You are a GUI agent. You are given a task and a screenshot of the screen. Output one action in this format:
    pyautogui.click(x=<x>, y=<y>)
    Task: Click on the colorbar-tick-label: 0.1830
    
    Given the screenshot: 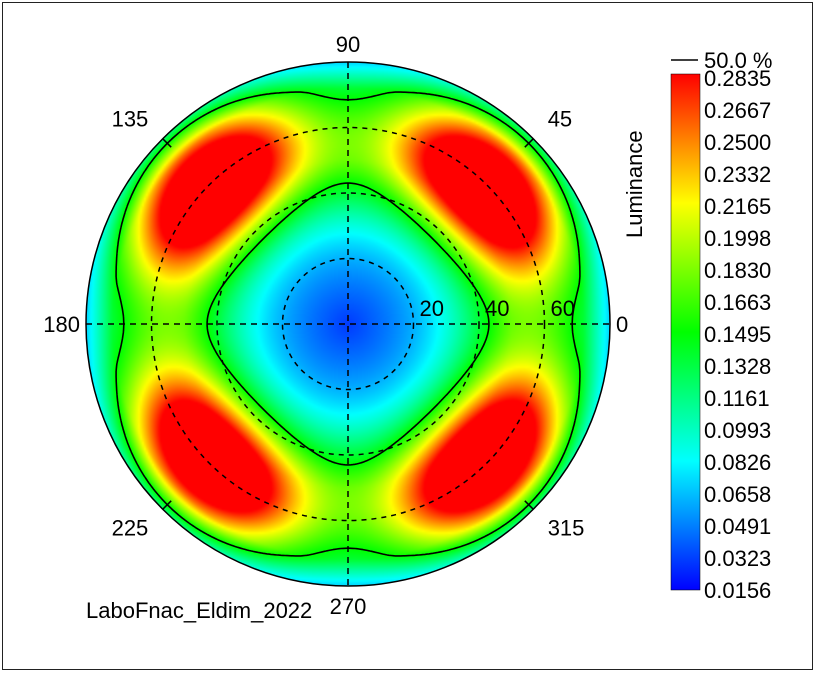 What is the action you would take?
    pyautogui.click(x=737, y=270)
    